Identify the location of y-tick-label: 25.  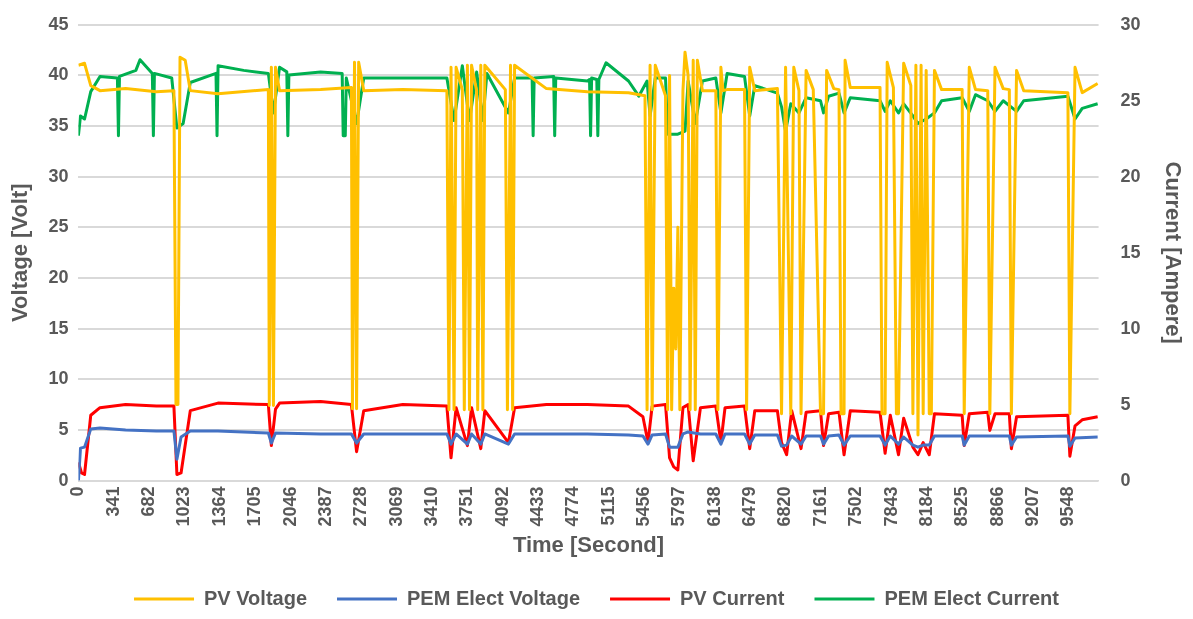
(58, 226).